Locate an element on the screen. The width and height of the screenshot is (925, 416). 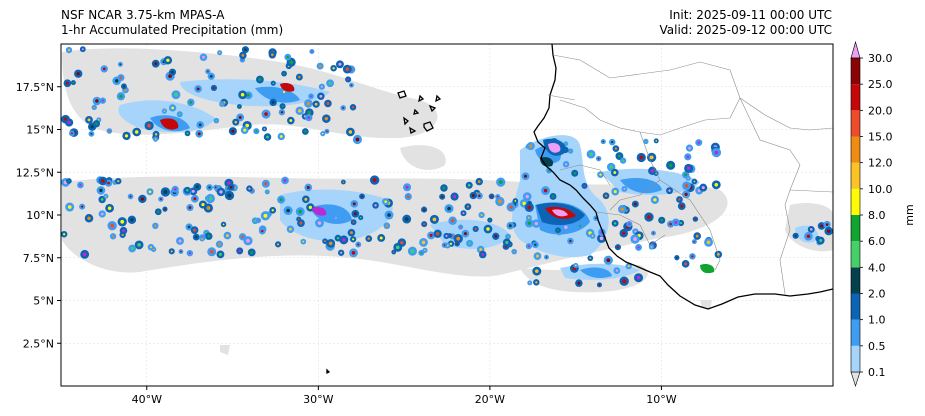
model-name: NSF NCAR 3.75-km MPAS-A is located at coordinates (143, 15).